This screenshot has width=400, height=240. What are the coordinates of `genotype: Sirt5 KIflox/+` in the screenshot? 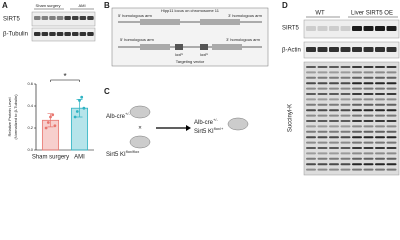 It's located at (209, 130).